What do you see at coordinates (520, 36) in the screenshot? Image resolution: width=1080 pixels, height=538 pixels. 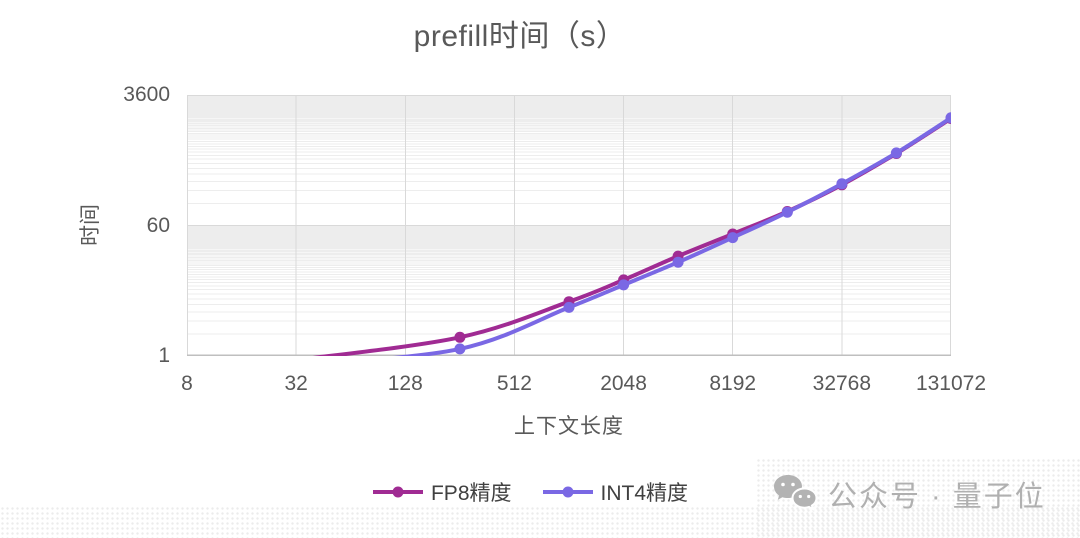 I see `chart-title: prefill时间（s）` at bounding box center [520, 36].